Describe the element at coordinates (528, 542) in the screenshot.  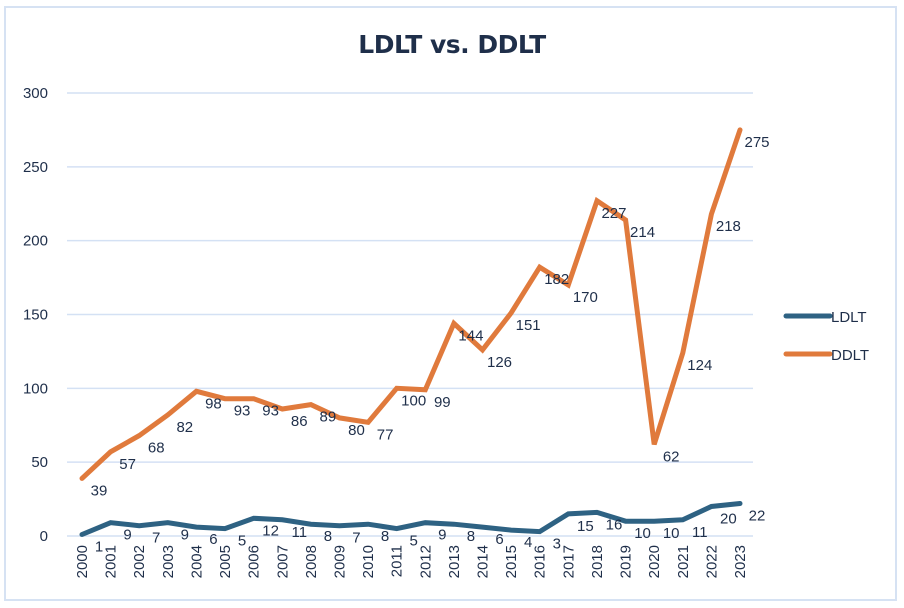
I see `data-label-ldlt: 4` at that location.